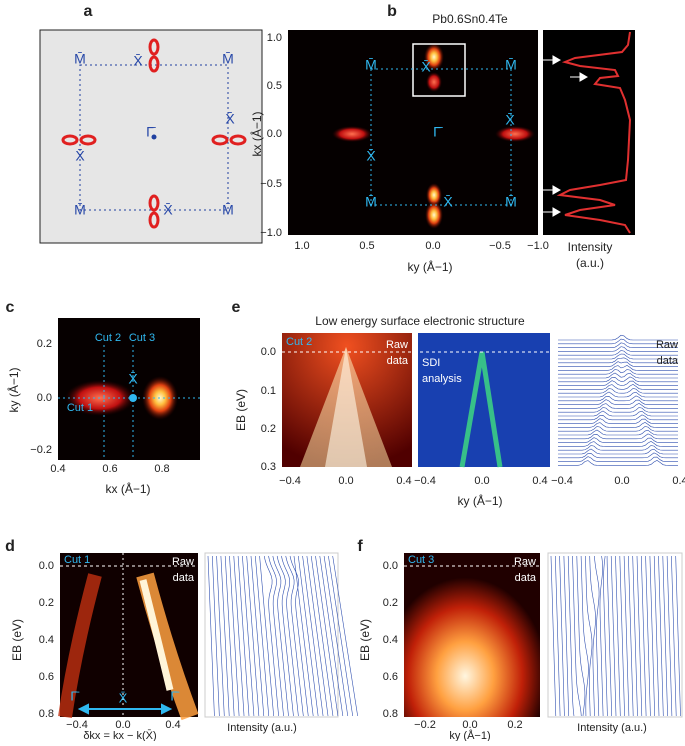 This screenshot has width=685, height=746. I want to click on x-axis-label: δkx = kx − k(X̄), so click(119, 735).